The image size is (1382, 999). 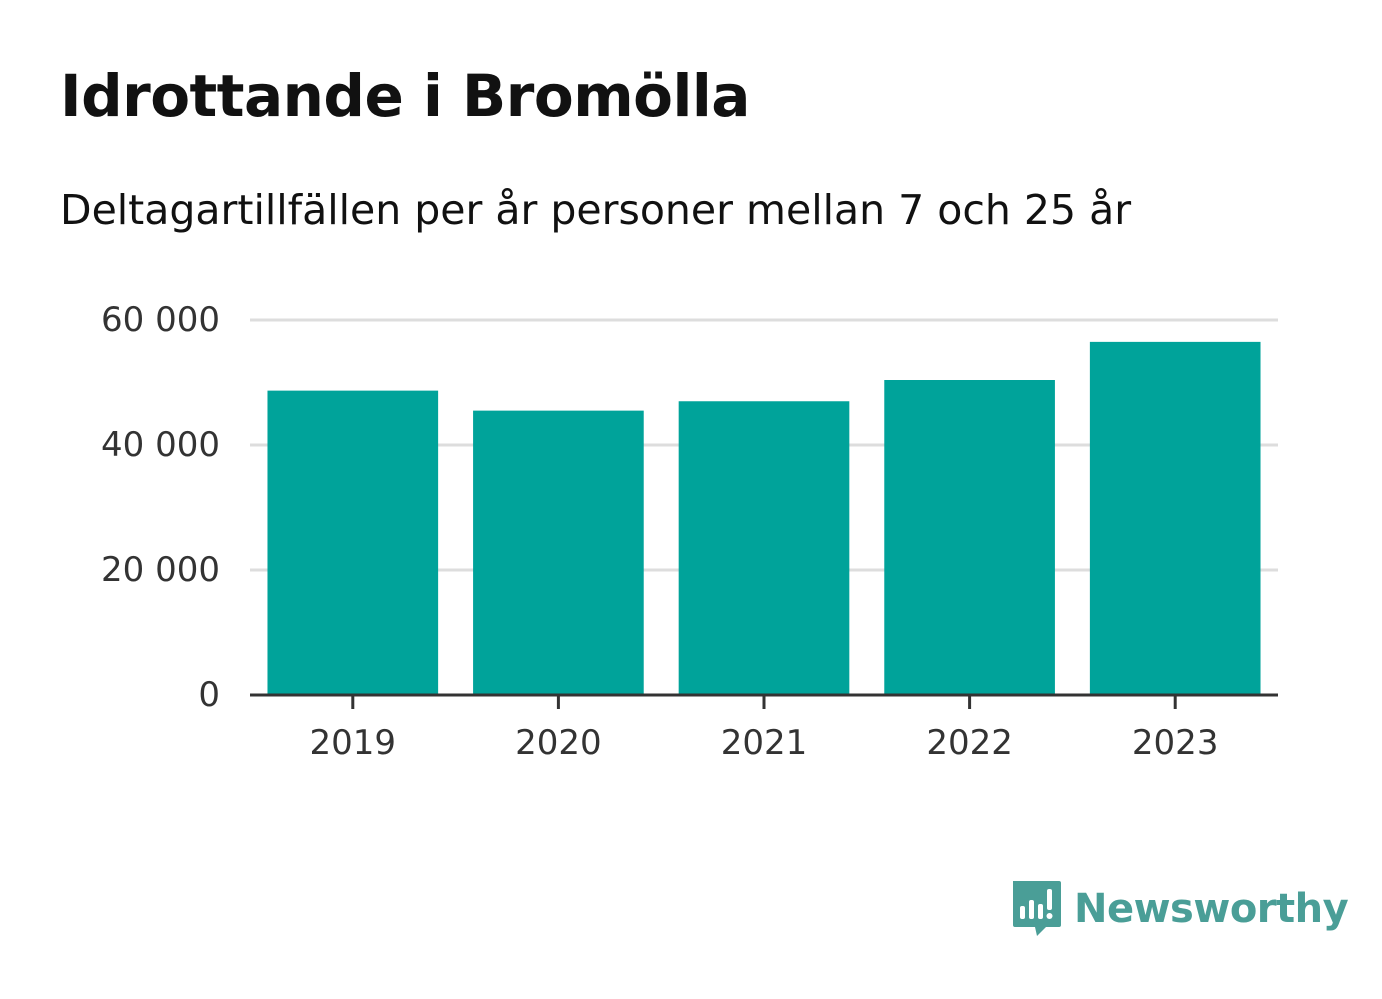 I want to click on newsworthy-logo-icon, so click(x=1037, y=908).